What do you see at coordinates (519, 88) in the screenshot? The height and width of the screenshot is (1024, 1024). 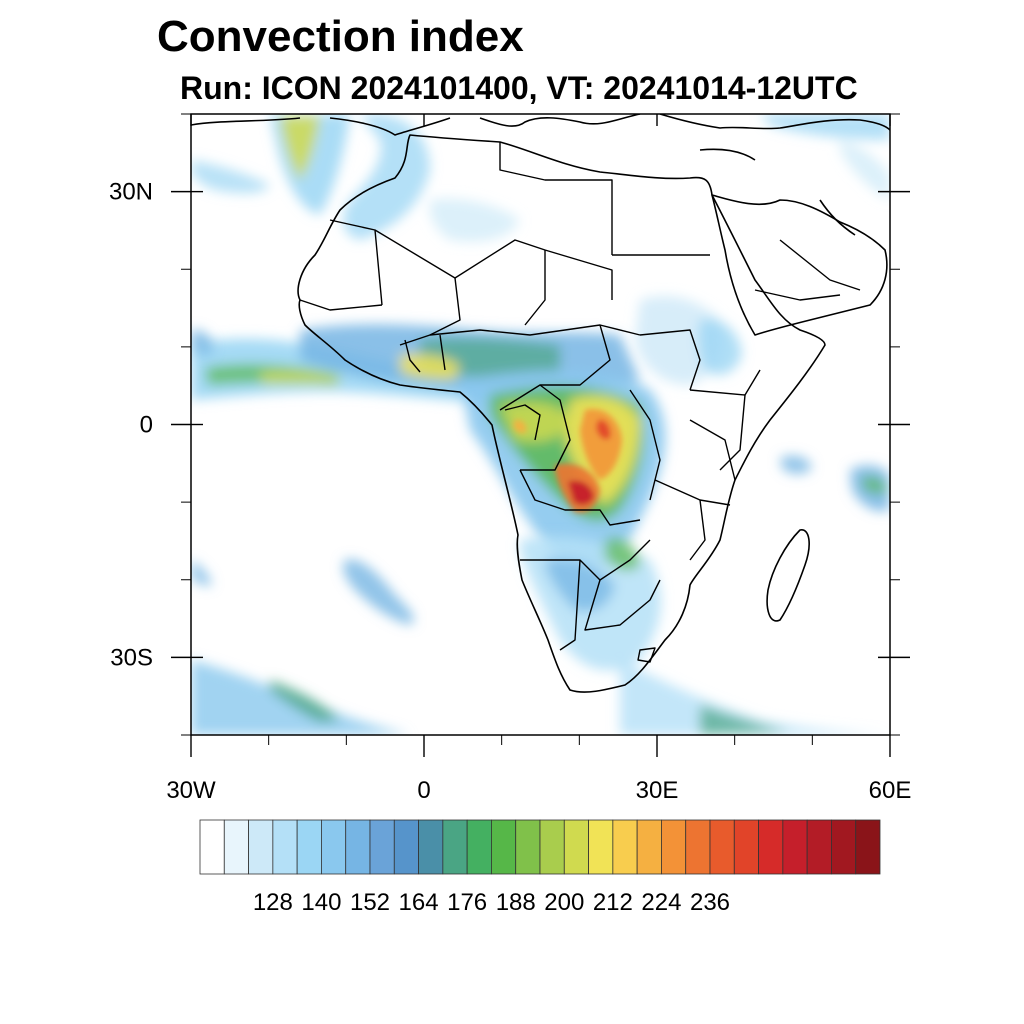 I see `chart-subtitle: Run: ICON 2024101400, VT: 20241014-12UTC` at bounding box center [519, 88].